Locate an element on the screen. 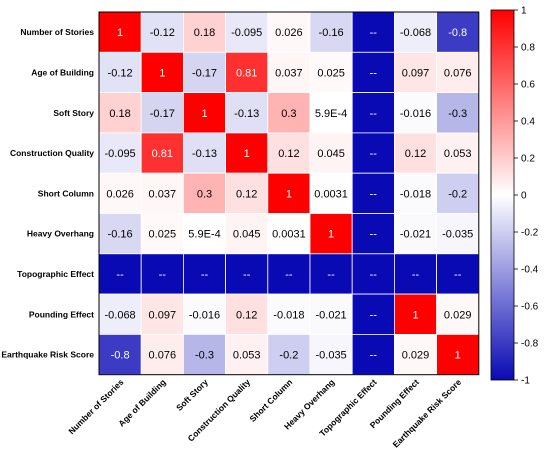  cell-value-label: 5.9E-4 is located at coordinates (204, 235).